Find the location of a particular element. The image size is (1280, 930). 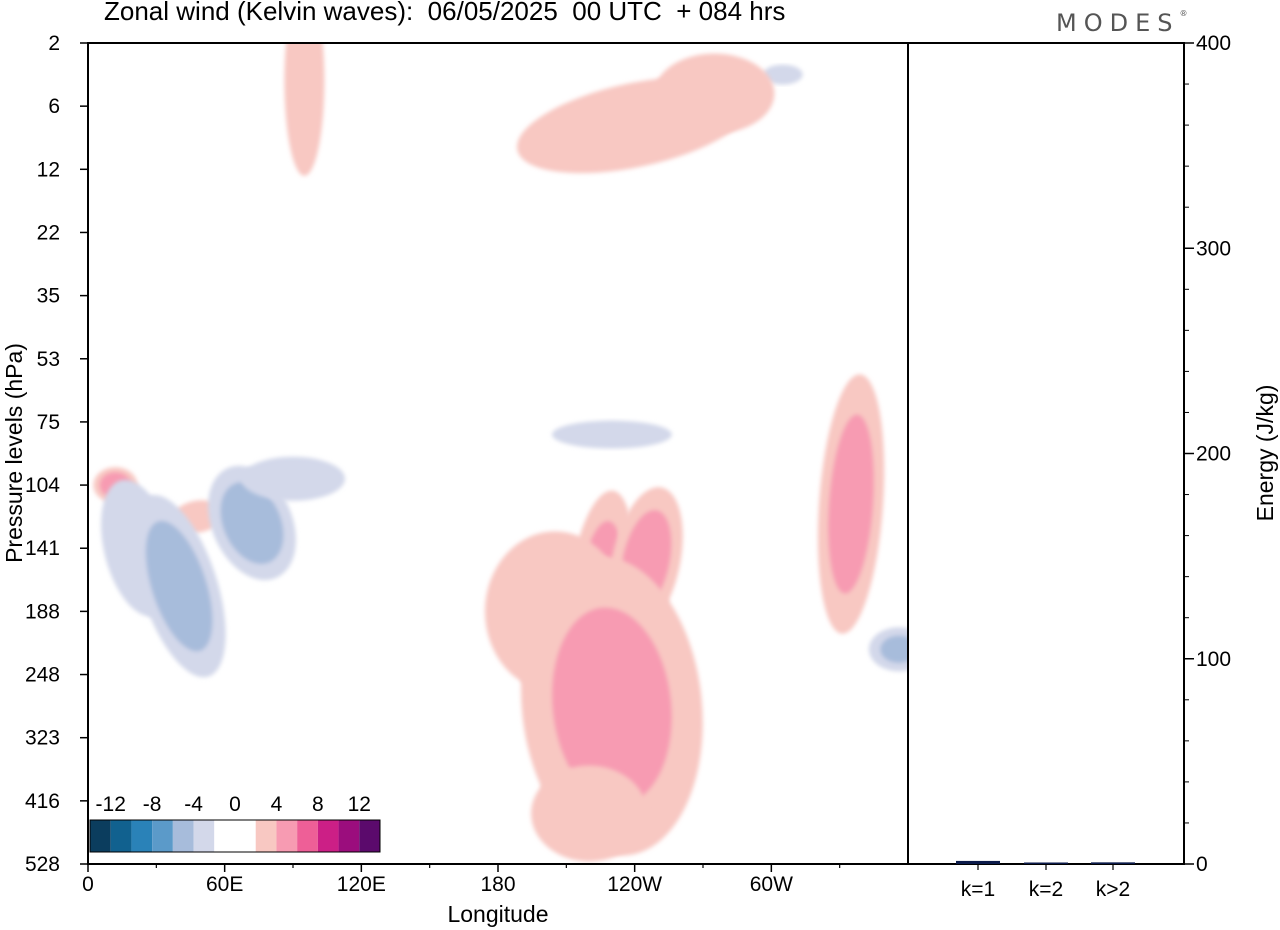

x-tick-label: 120E is located at coordinates (361, 884).